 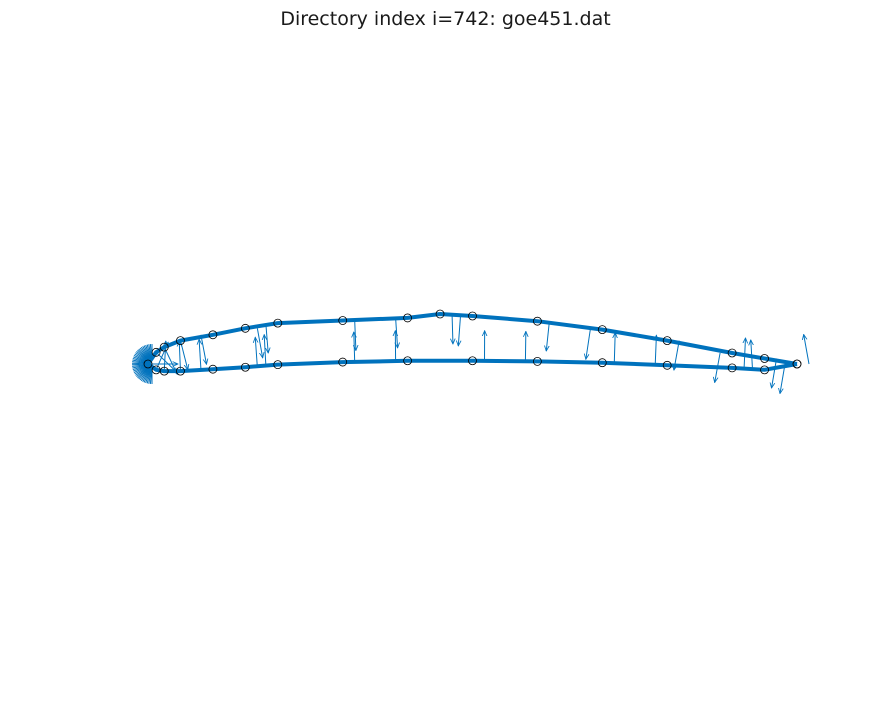 I want to click on series-line, so click(x=472, y=343).